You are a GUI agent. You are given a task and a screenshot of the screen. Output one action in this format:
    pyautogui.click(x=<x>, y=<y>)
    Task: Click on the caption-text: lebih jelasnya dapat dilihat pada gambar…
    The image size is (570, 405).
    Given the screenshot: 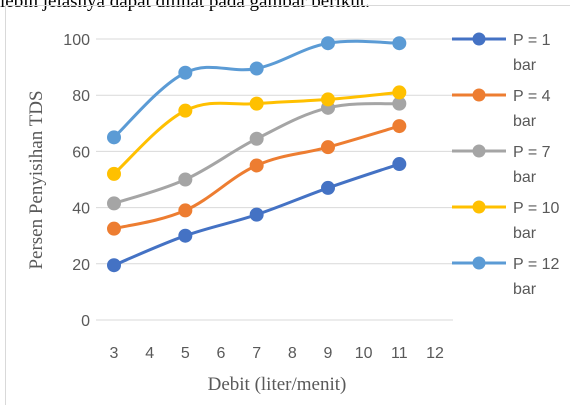 What is the action you would take?
    pyautogui.click(x=185, y=6)
    